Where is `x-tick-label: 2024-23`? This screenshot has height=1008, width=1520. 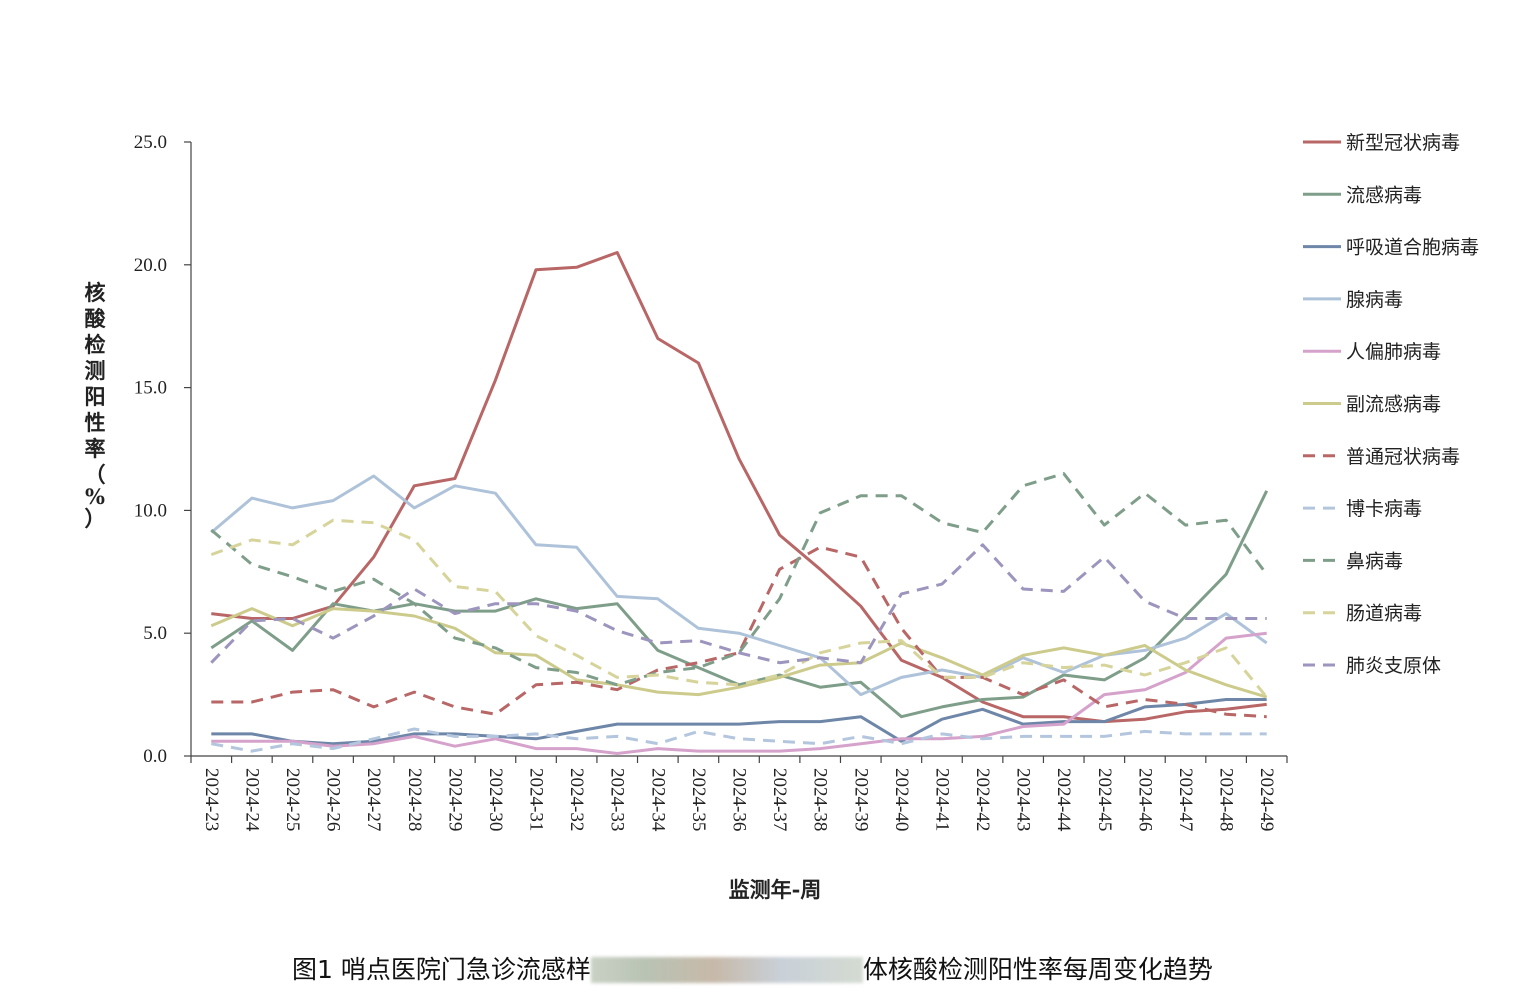 x-tick-label: 2024-23 is located at coordinates (211, 799).